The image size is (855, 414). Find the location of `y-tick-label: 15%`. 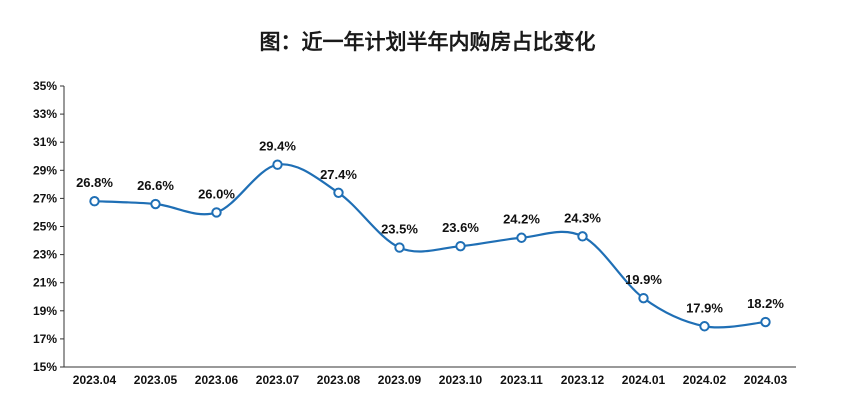

y-tick-label: 15% is located at coordinates (45, 367).